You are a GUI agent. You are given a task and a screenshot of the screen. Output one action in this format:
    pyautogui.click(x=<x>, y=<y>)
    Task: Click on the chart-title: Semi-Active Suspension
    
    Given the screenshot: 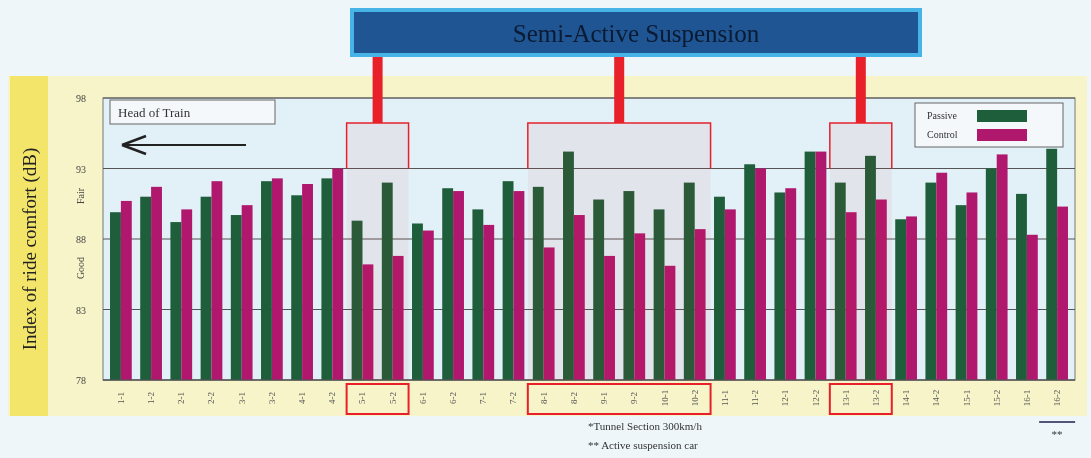 What is the action you would take?
    pyautogui.click(x=636, y=33)
    